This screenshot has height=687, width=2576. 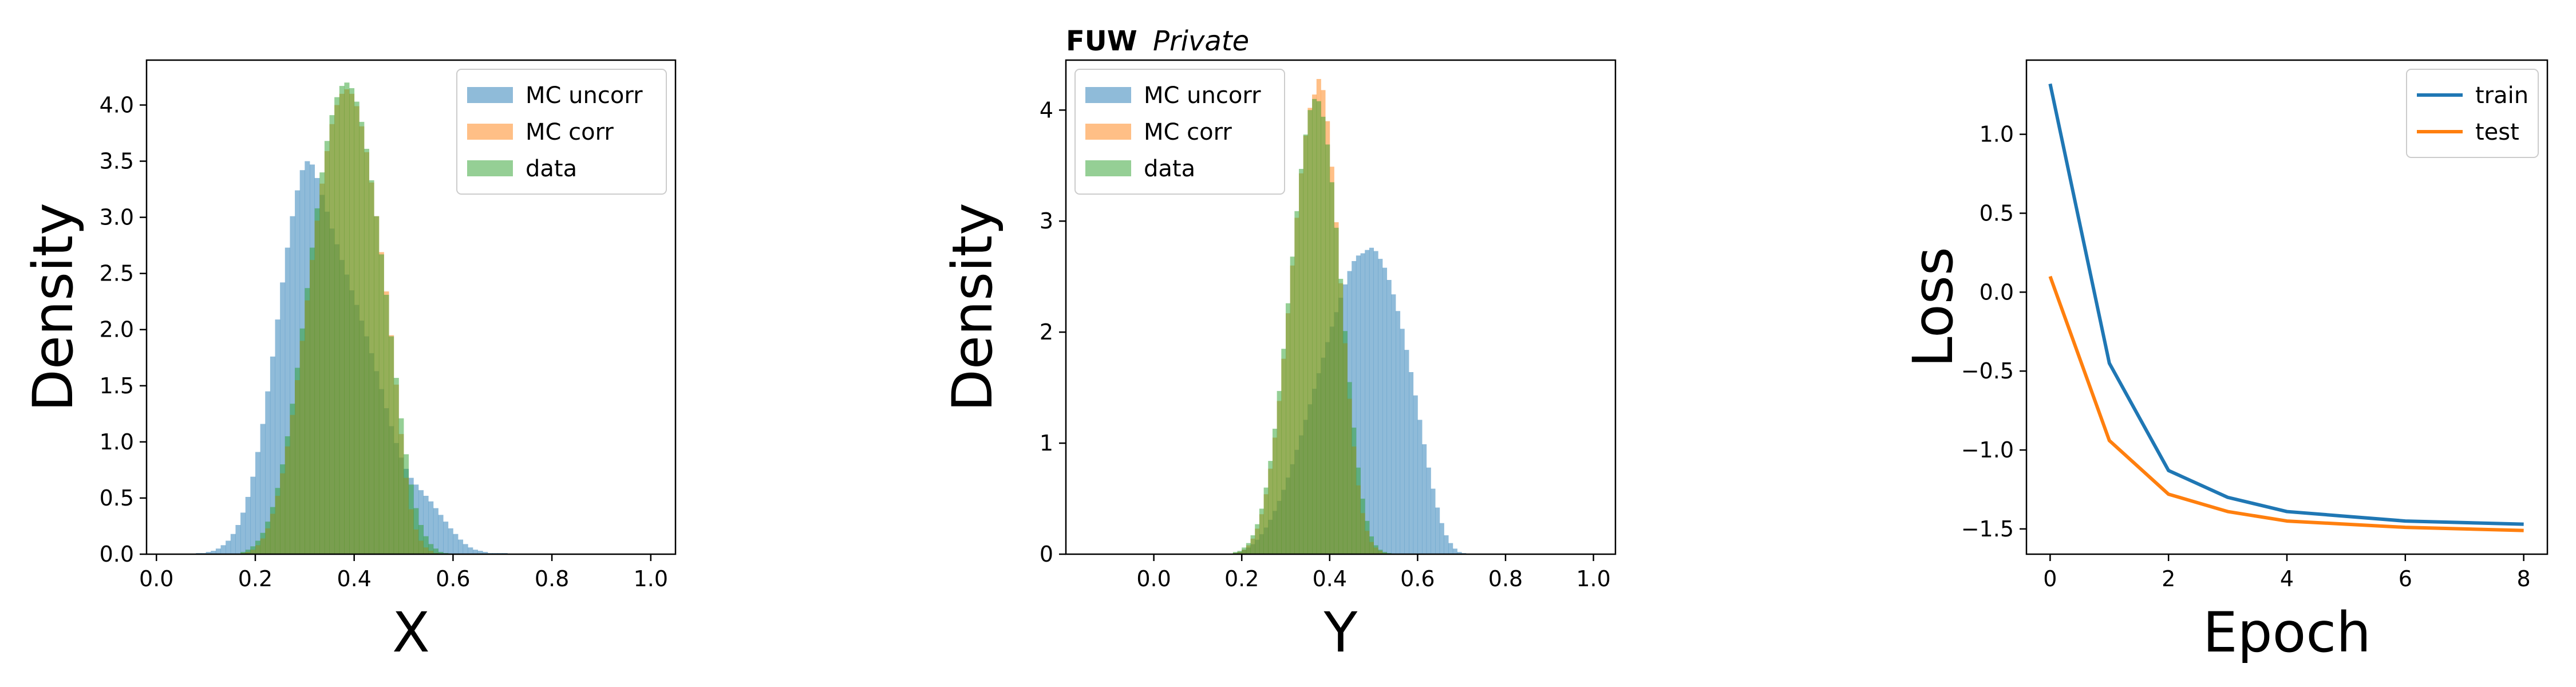 What do you see at coordinates (2050, 578) in the screenshot?
I see `x-tick-label: 0` at bounding box center [2050, 578].